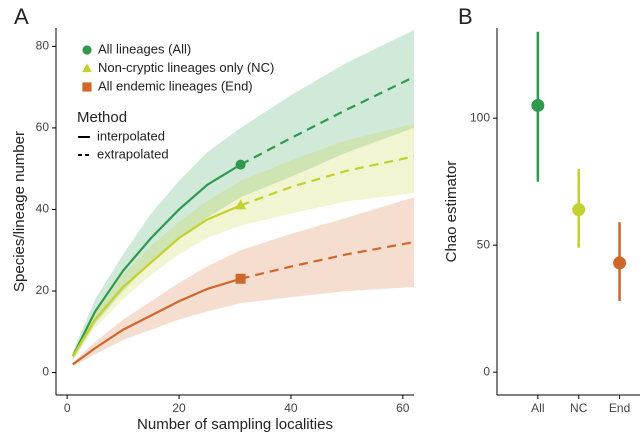  What do you see at coordinates (21, 16) in the screenshot?
I see `panel-label: A` at bounding box center [21, 16].